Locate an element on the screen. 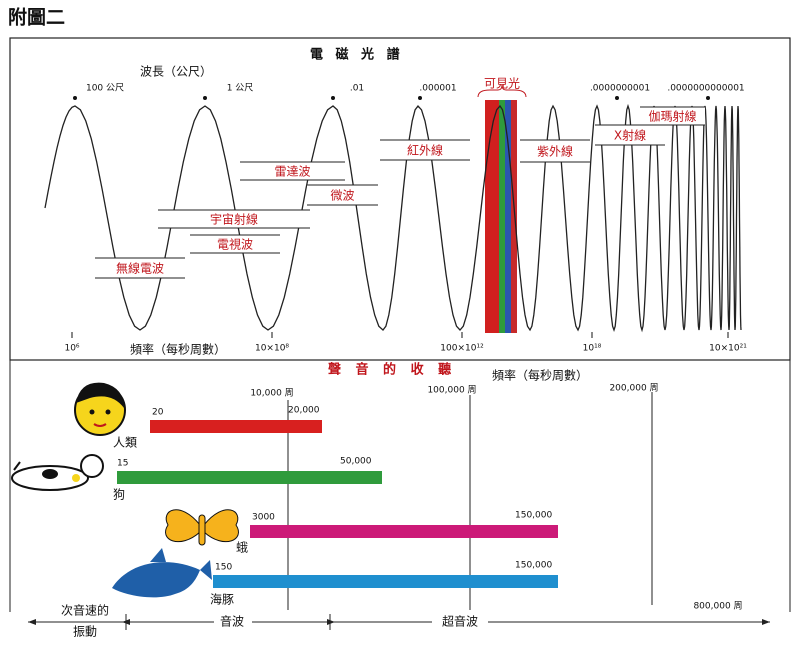 The image size is (800, 648). visible-brace is located at coordinates (502, 91).